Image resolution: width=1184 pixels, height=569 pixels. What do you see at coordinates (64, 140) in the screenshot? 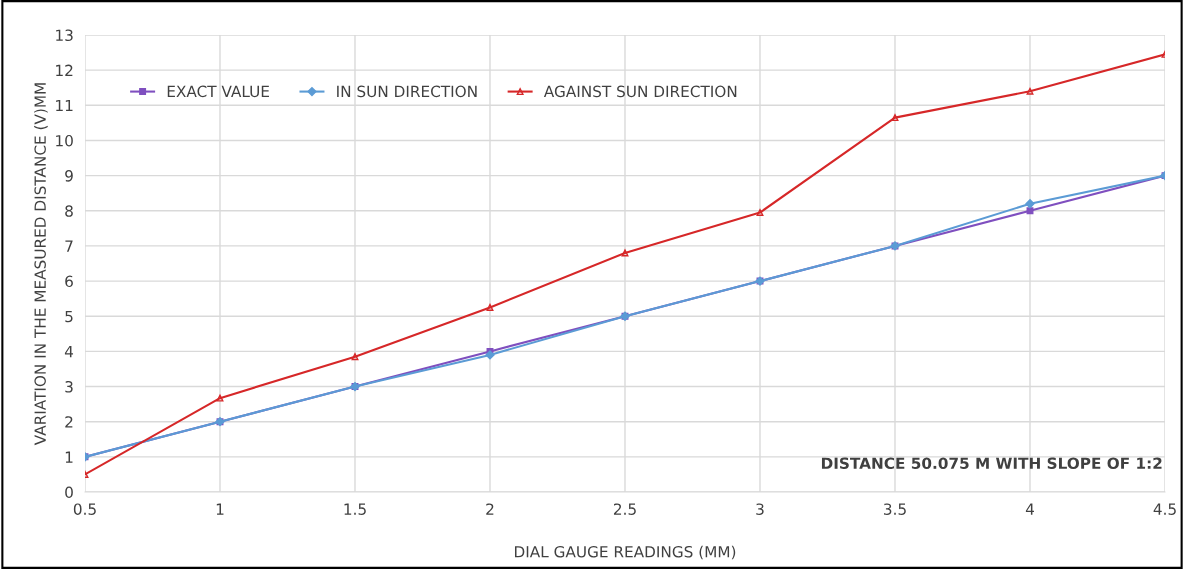
I see `y-tick-label: 10` at bounding box center [64, 140].